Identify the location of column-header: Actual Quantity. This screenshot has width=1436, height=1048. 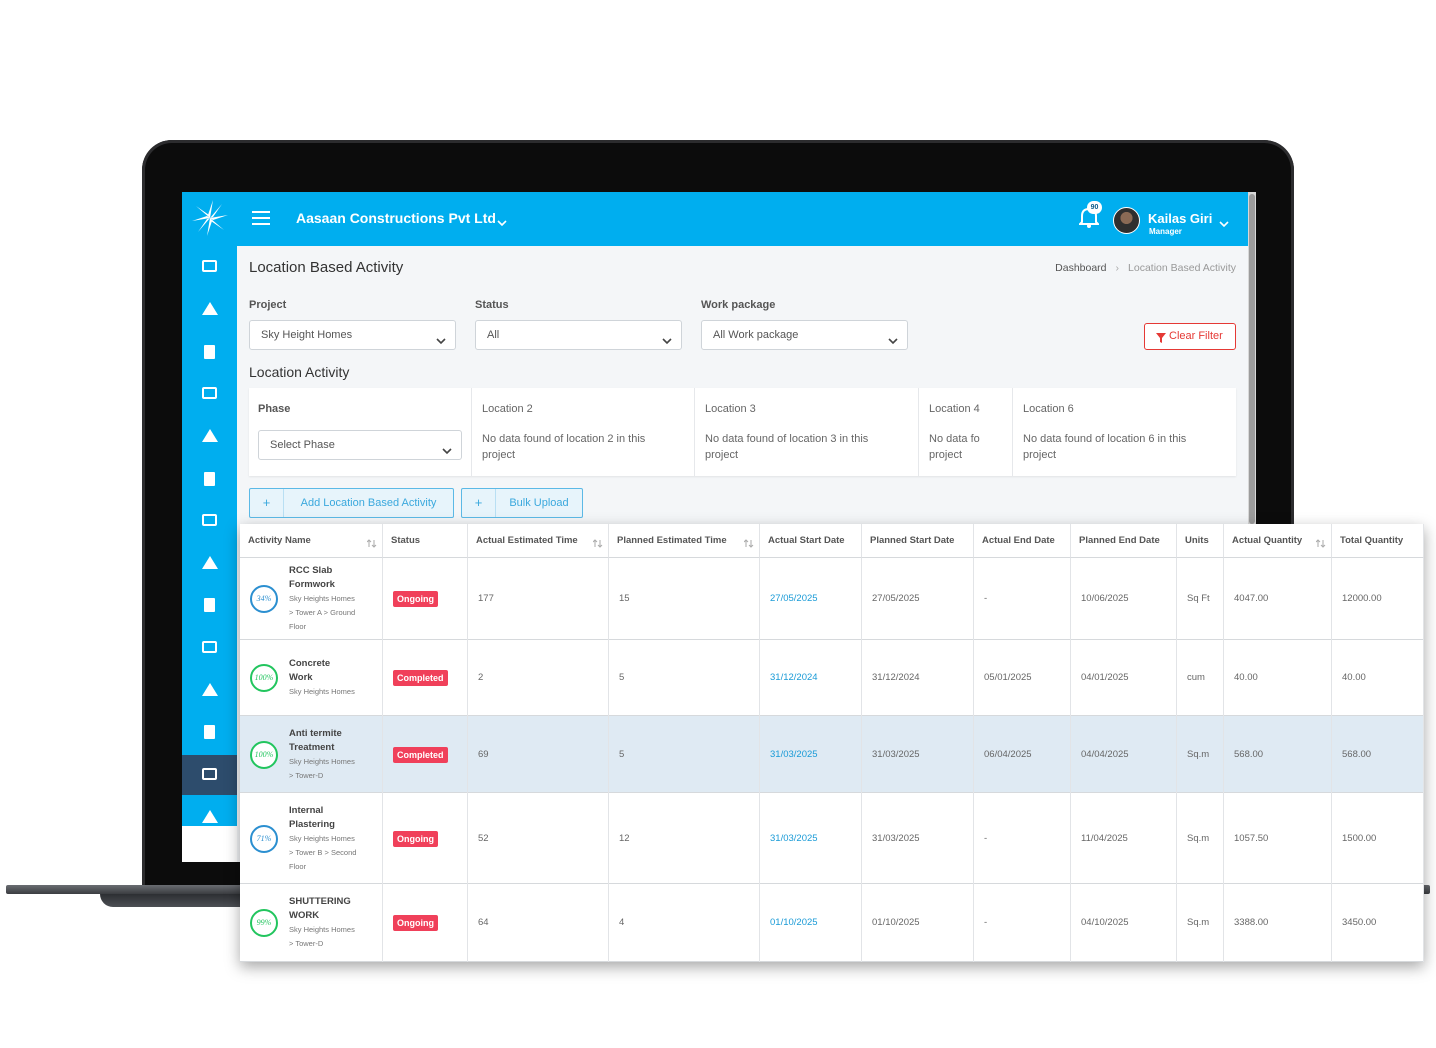
(1278, 541).